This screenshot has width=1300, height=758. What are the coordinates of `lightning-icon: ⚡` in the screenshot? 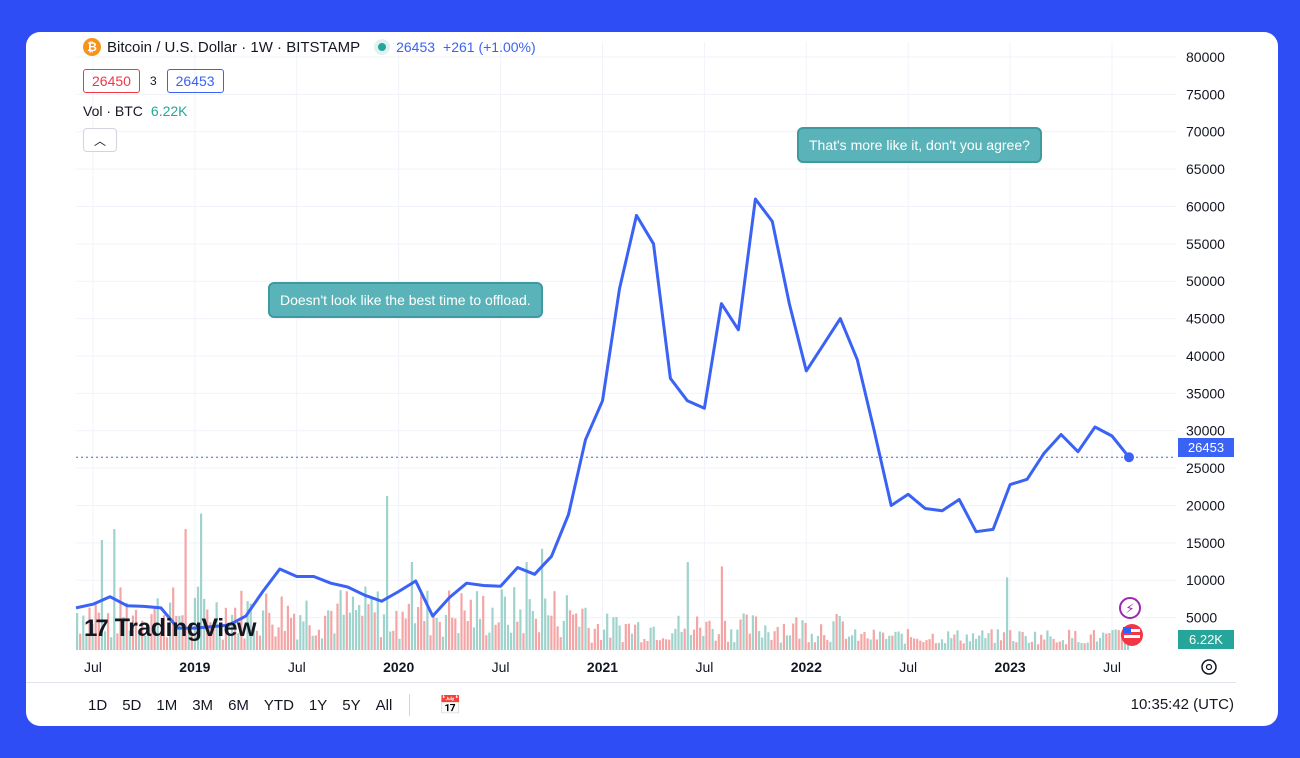 It's located at (1130, 608).